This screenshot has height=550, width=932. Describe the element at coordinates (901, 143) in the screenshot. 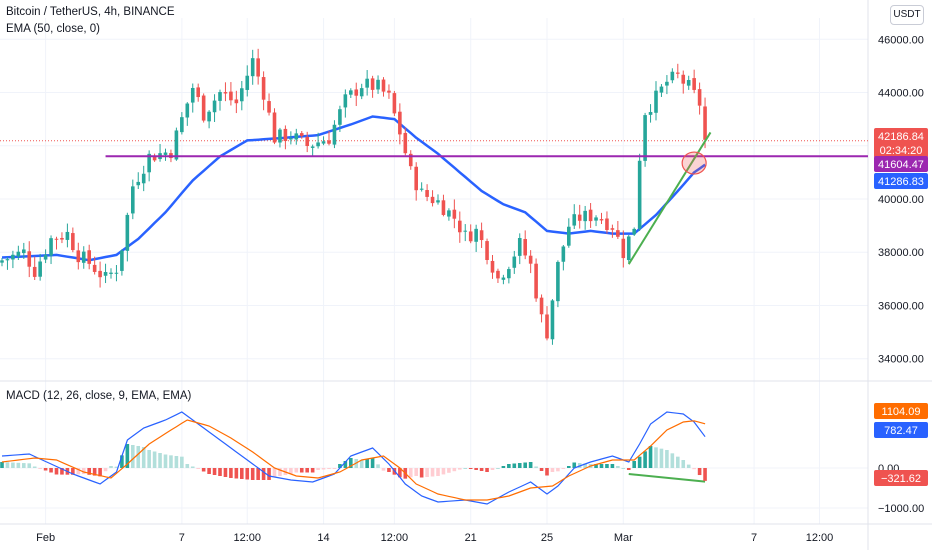

I see `current-price-badge-bg` at that location.